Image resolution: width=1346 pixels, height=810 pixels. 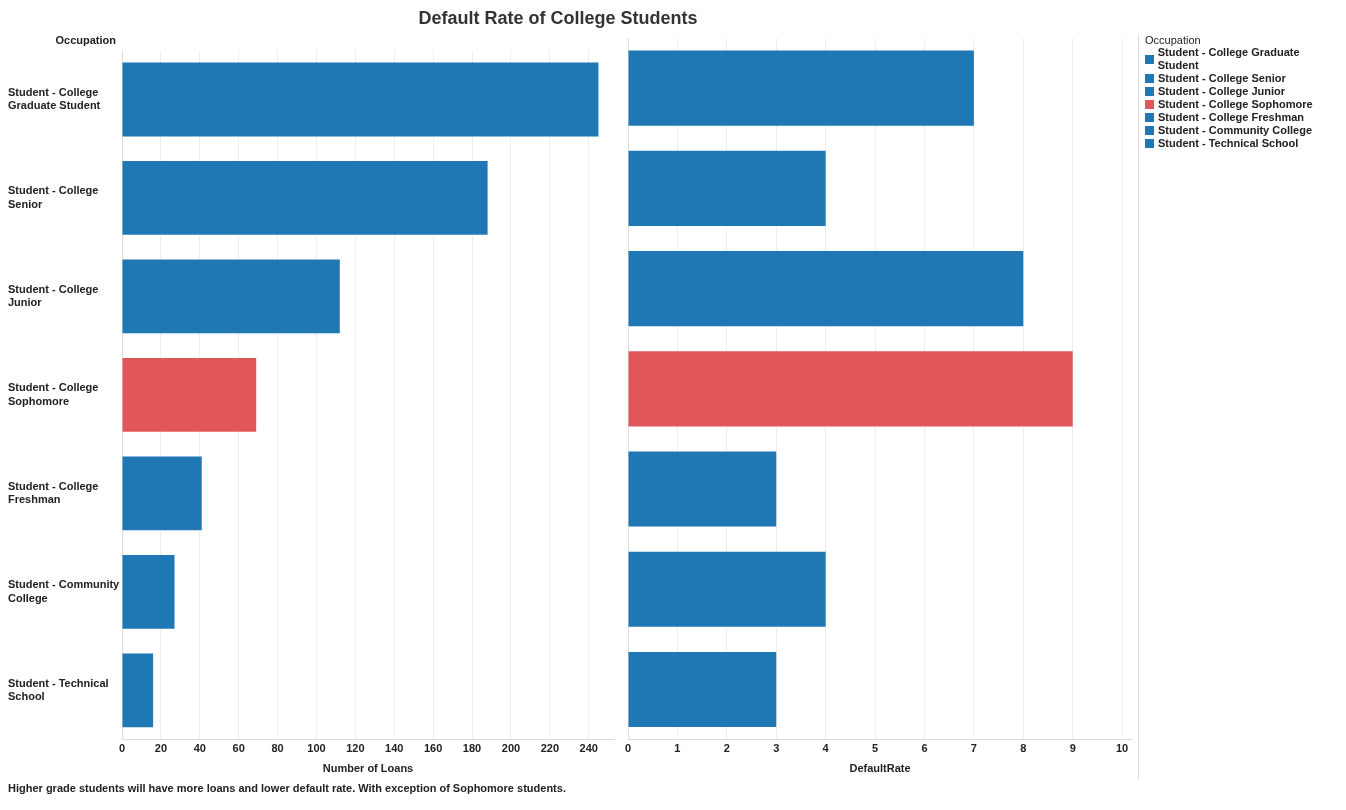 I want to click on x-tick-label: 40, so click(x=199, y=748).